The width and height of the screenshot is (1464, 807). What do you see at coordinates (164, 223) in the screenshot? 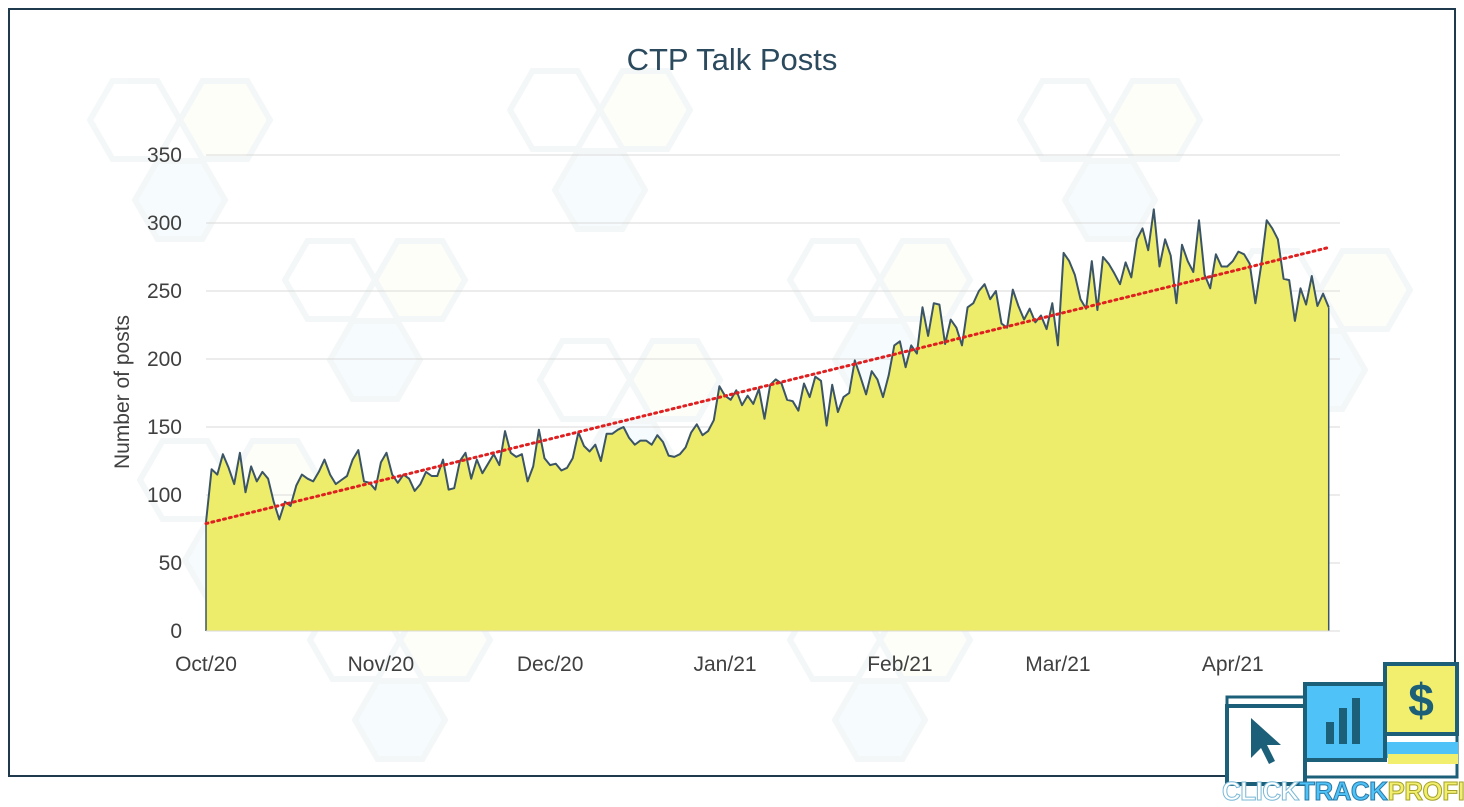
I see `y-tick-label: 300` at bounding box center [164, 223].